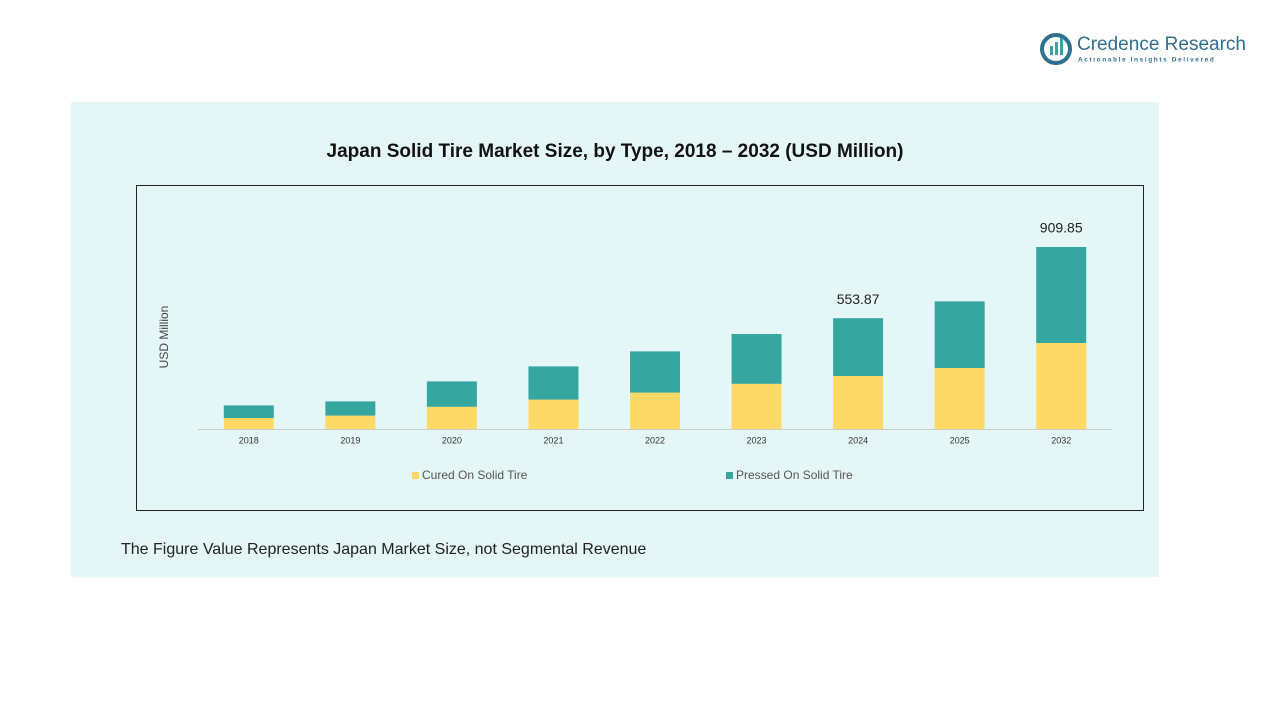 This screenshot has height=720, width=1280. Describe the element at coordinates (164, 337) in the screenshot. I see `y-axis-label: USD Million` at that location.